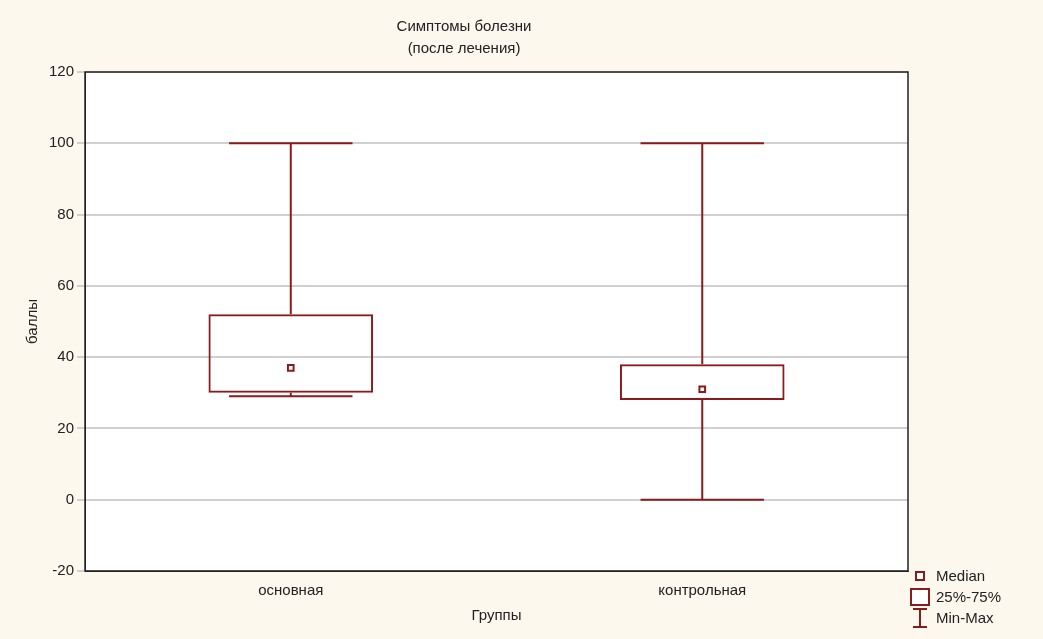 The image size is (1043, 639). Describe the element at coordinates (32, 321) in the screenshot. I see `y-axis-title: баллы` at that location.